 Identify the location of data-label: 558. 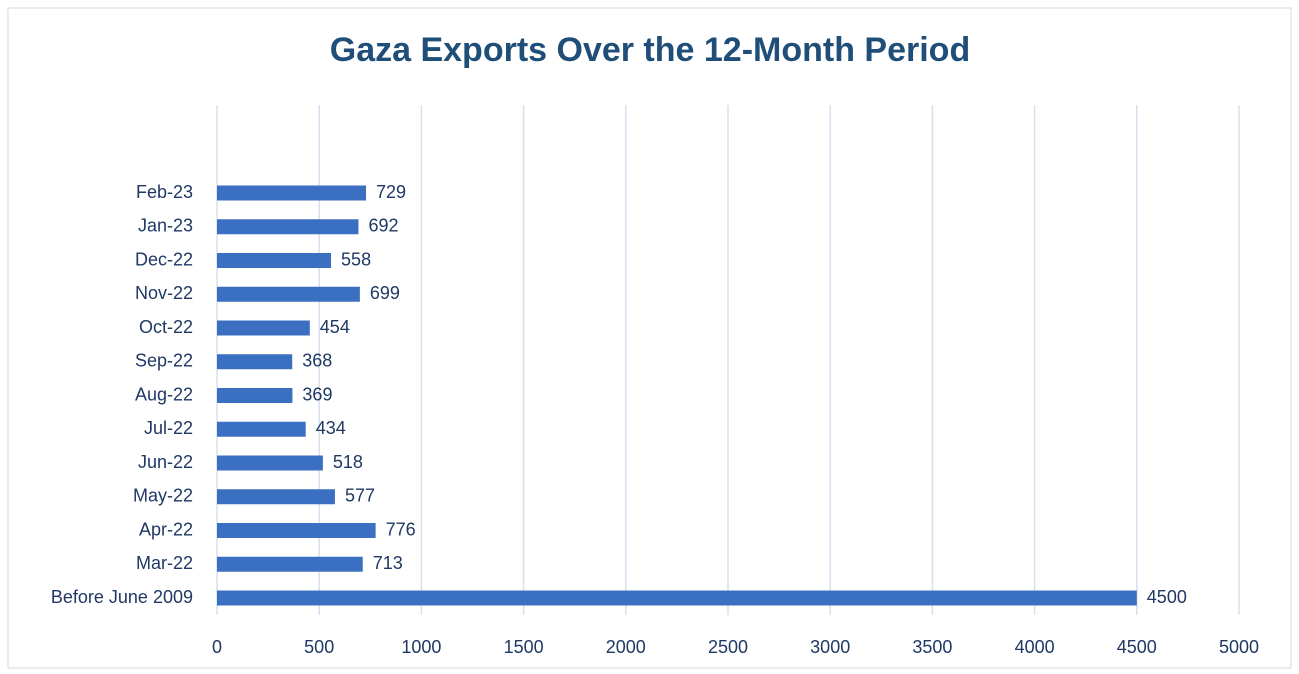
(356, 259).